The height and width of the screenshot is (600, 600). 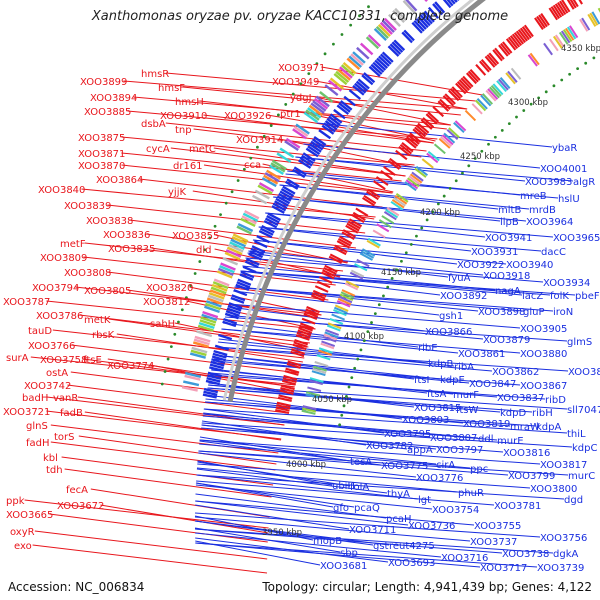 I want to click on left-gene-label: ftsE, so click(x=92, y=360).